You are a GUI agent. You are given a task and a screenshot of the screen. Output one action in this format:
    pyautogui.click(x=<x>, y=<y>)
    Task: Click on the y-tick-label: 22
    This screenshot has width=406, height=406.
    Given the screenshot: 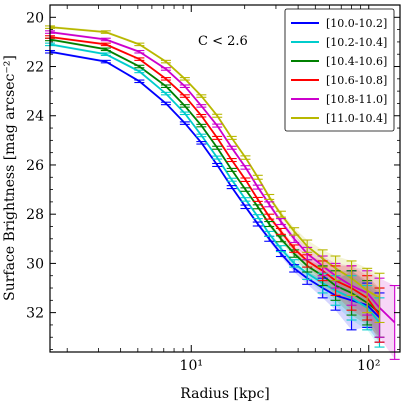 What is the action you would take?
    pyautogui.click(x=35, y=68)
    